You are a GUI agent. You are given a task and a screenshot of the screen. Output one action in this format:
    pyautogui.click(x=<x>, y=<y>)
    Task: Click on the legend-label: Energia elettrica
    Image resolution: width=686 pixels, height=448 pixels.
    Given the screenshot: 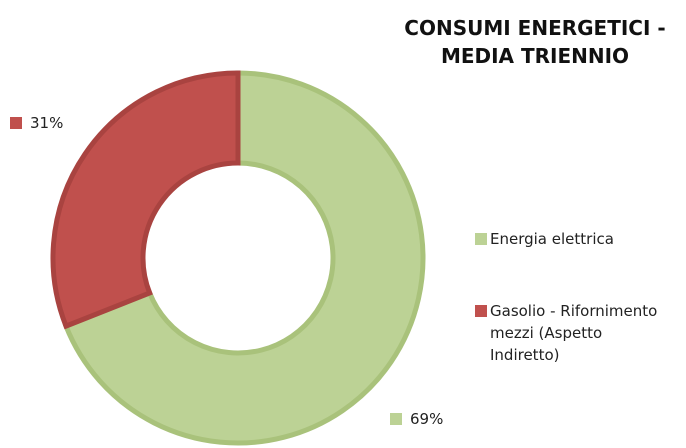 What is the action you would take?
    pyautogui.click(x=552, y=239)
    